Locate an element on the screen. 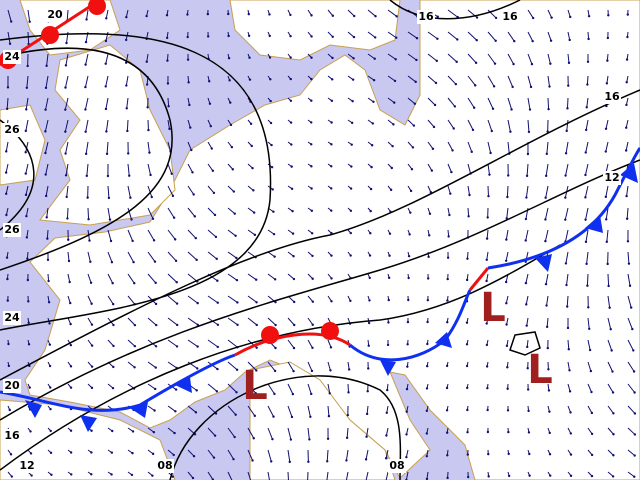 The width and height of the screenshot is (640, 480). isobar-label: 26 is located at coordinates (12, 129).